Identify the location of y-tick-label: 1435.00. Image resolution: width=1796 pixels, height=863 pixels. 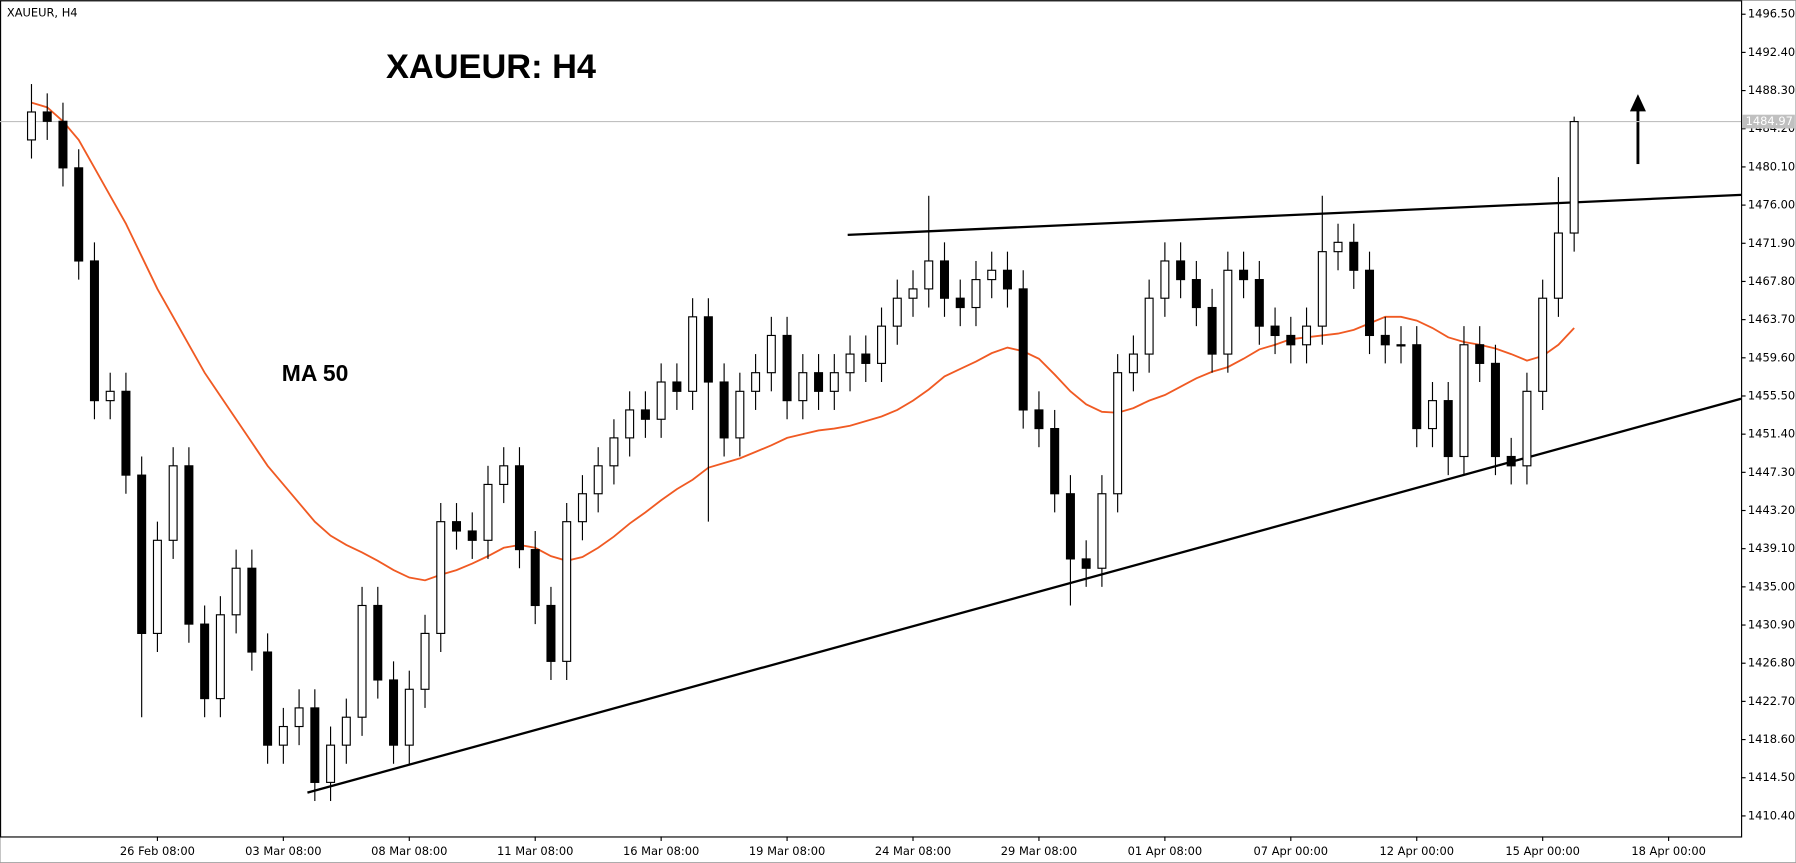
(1771, 586).